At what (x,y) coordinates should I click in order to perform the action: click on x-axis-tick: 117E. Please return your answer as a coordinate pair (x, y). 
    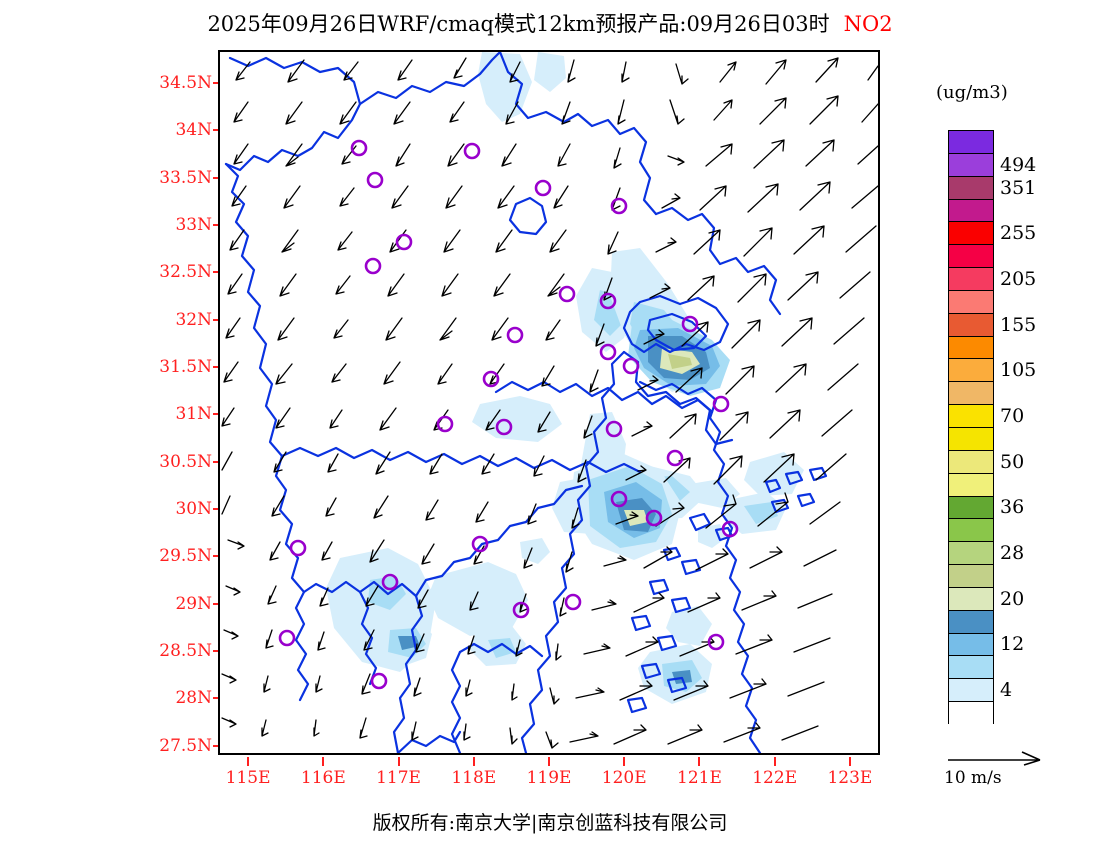
    Looking at the image, I should click on (398, 778).